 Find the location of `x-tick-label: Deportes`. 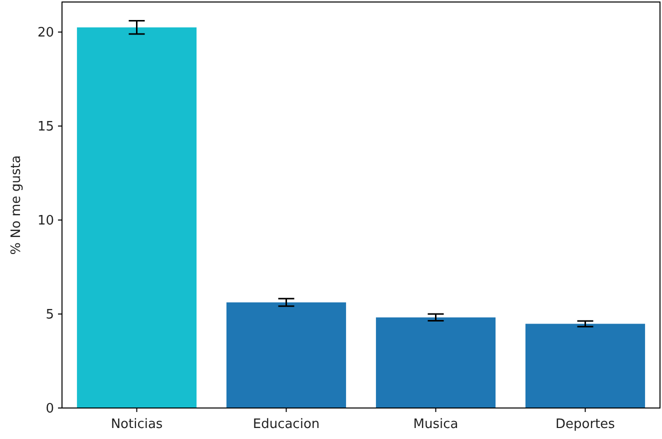

x-tick-label: Deportes is located at coordinates (586, 424).